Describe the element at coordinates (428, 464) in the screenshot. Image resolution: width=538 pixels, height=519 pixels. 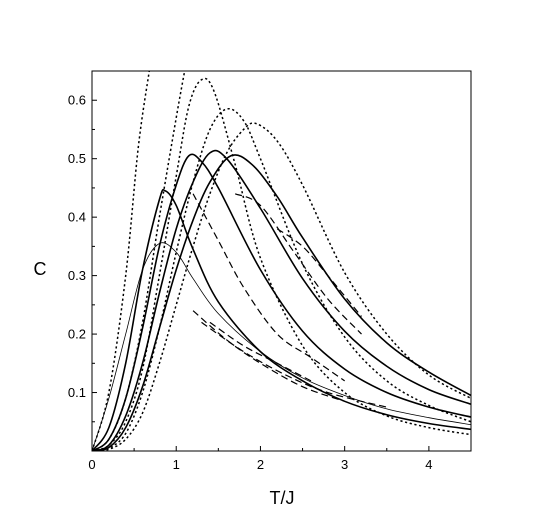
I see `x-tick-label: 4` at that location.